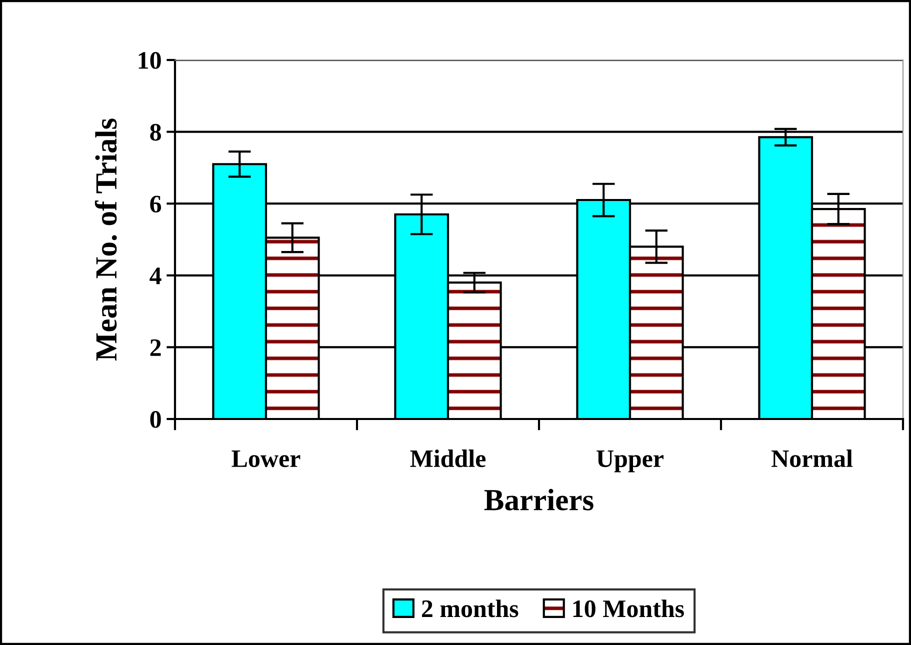 The width and height of the screenshot is (911, 645). What do you see at coordinates (155, 347) in the screenshot?
I see `y-tick-label: 2` at bounding box center [155, 347].